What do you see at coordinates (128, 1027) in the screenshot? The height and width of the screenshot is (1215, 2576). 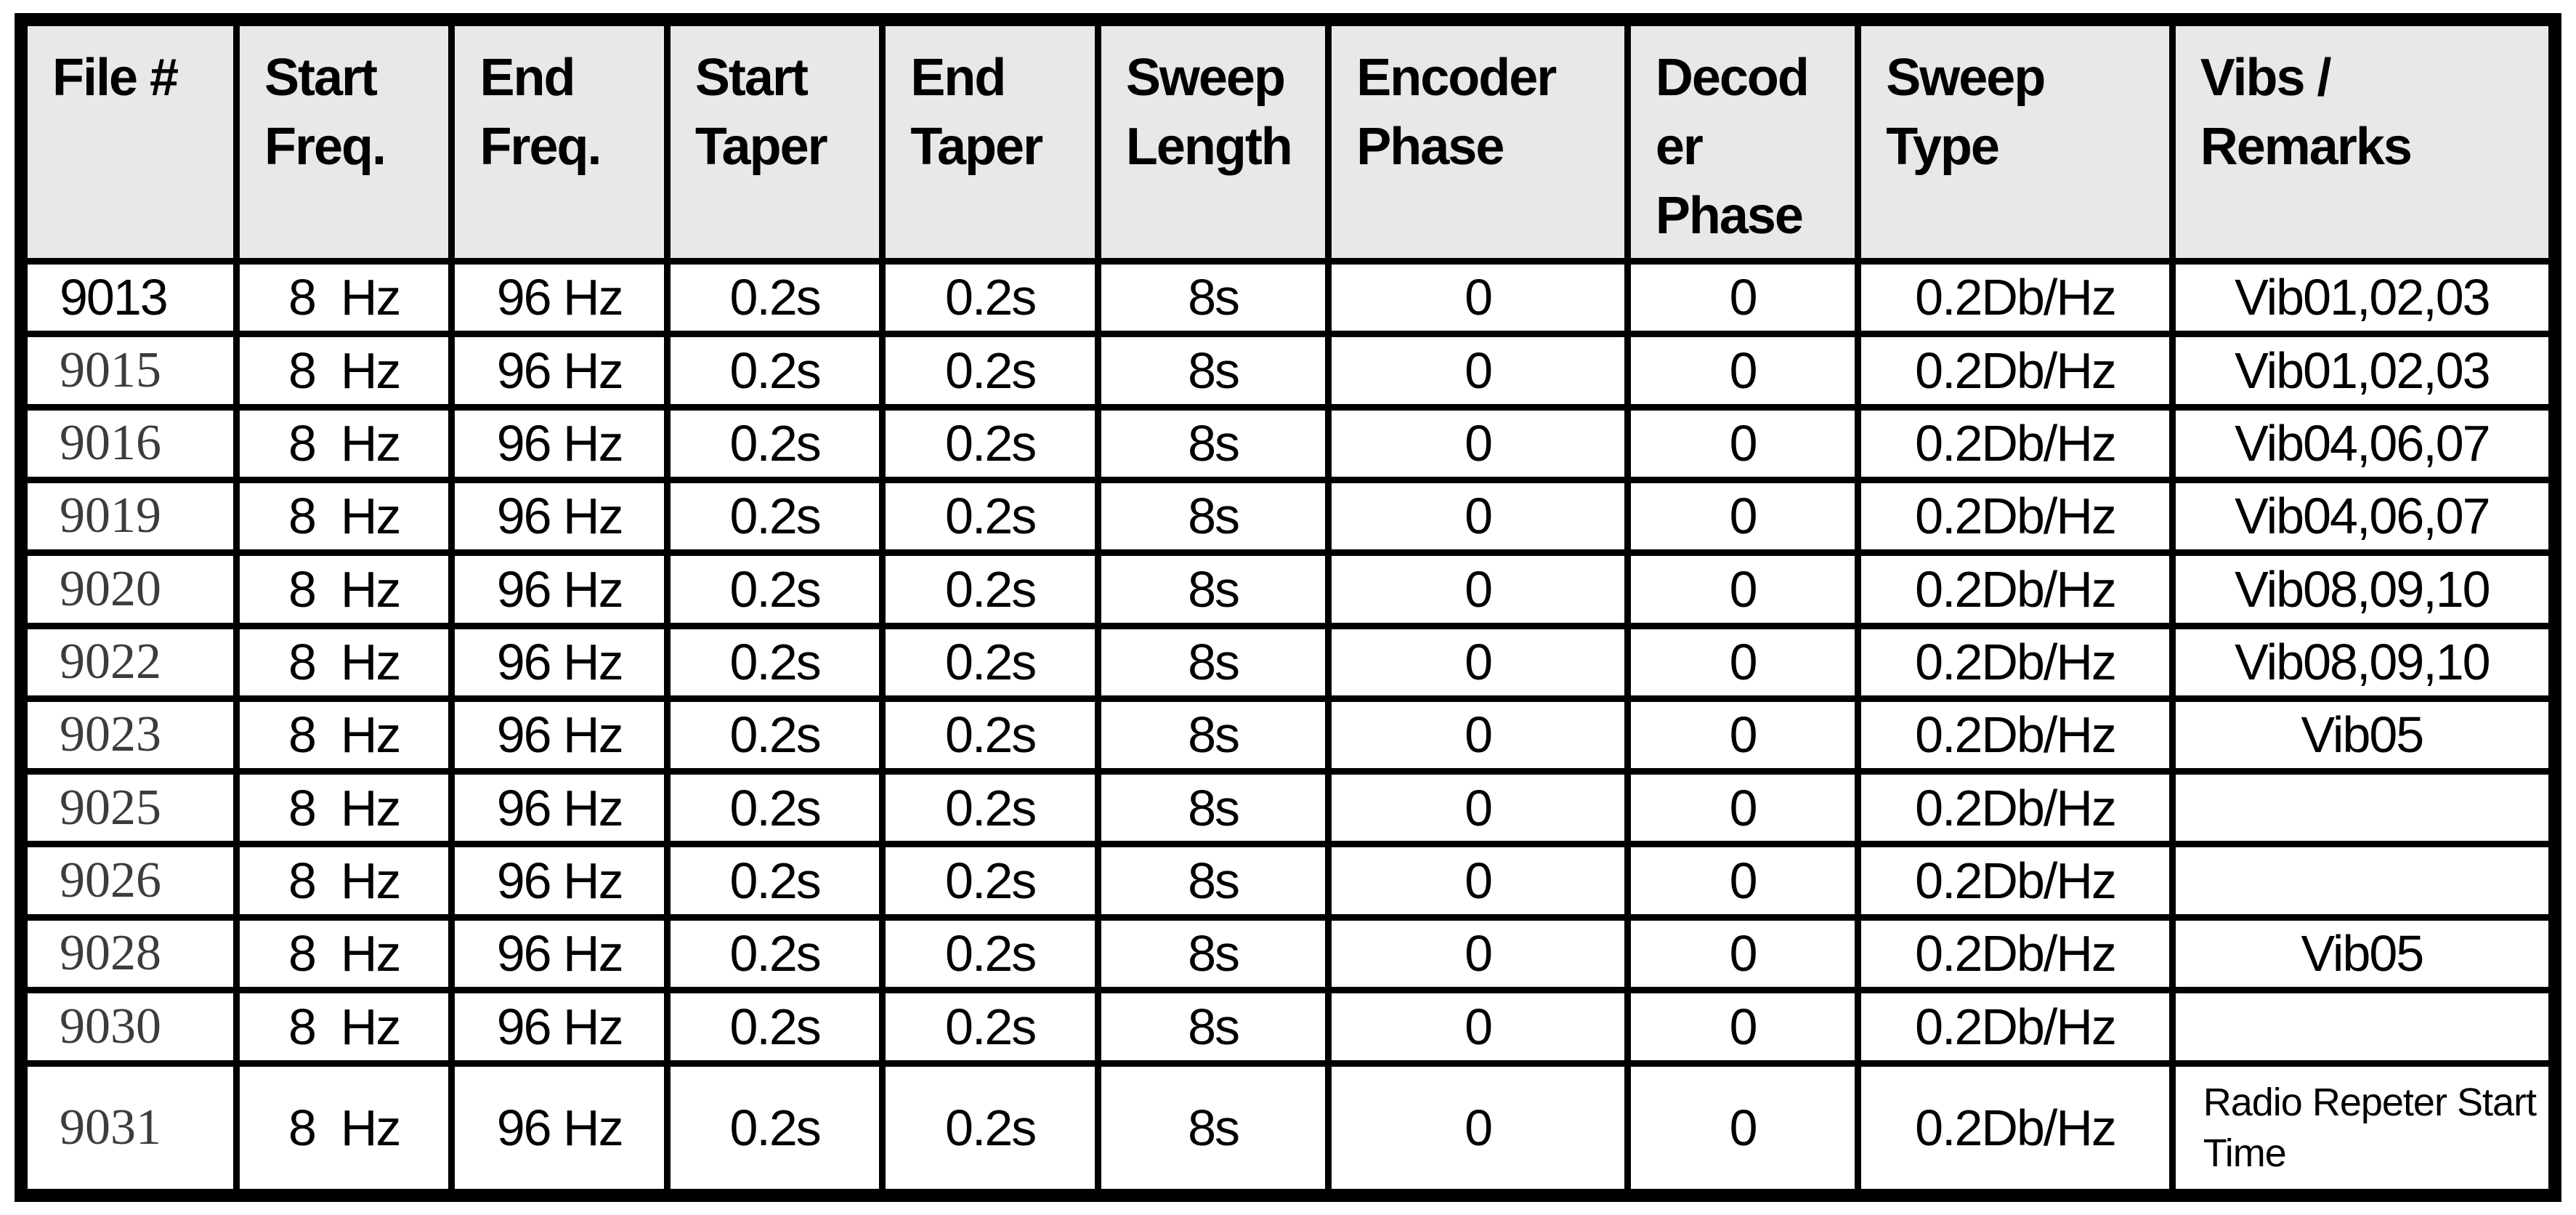 I see `cell-file: 9030` at bounding box center [128, 1027].